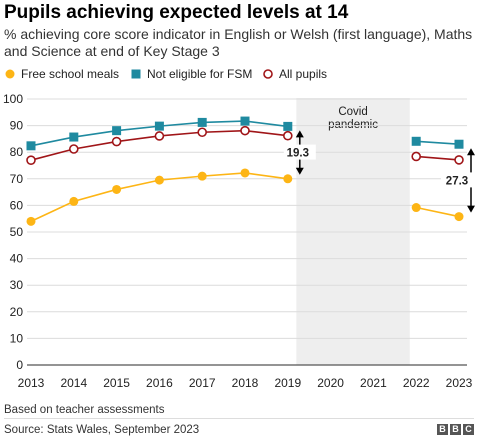 Image resolution: width=480 pixels, height=439 pixels. What do you see at coordinates (13, 99) in the screenshot?
I see `y-tick-label: 100` at bounding box center [13, 99].